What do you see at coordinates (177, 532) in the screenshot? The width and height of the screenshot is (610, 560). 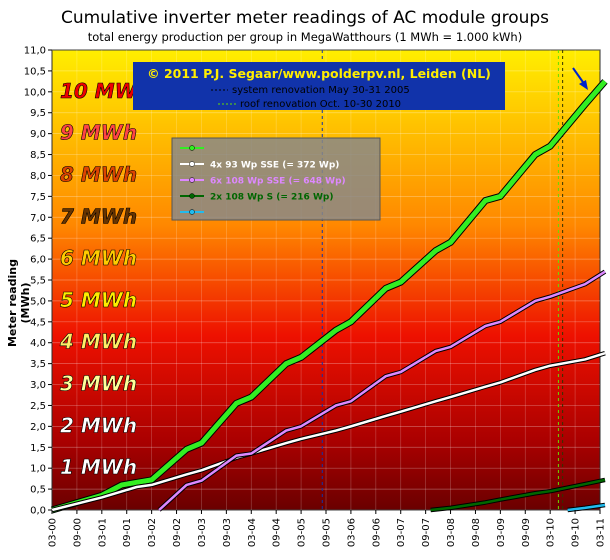 I see `x-tick-label: 09-02` at bounding box center [177, 532].